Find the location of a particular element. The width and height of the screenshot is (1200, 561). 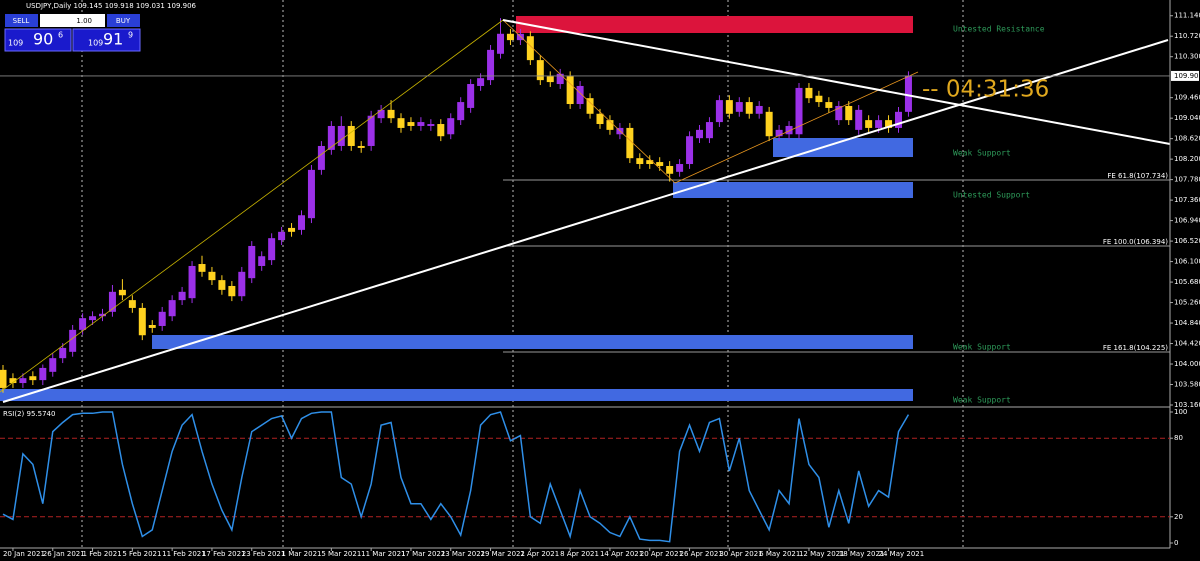

lot-input is located at coordinates (72, 20).